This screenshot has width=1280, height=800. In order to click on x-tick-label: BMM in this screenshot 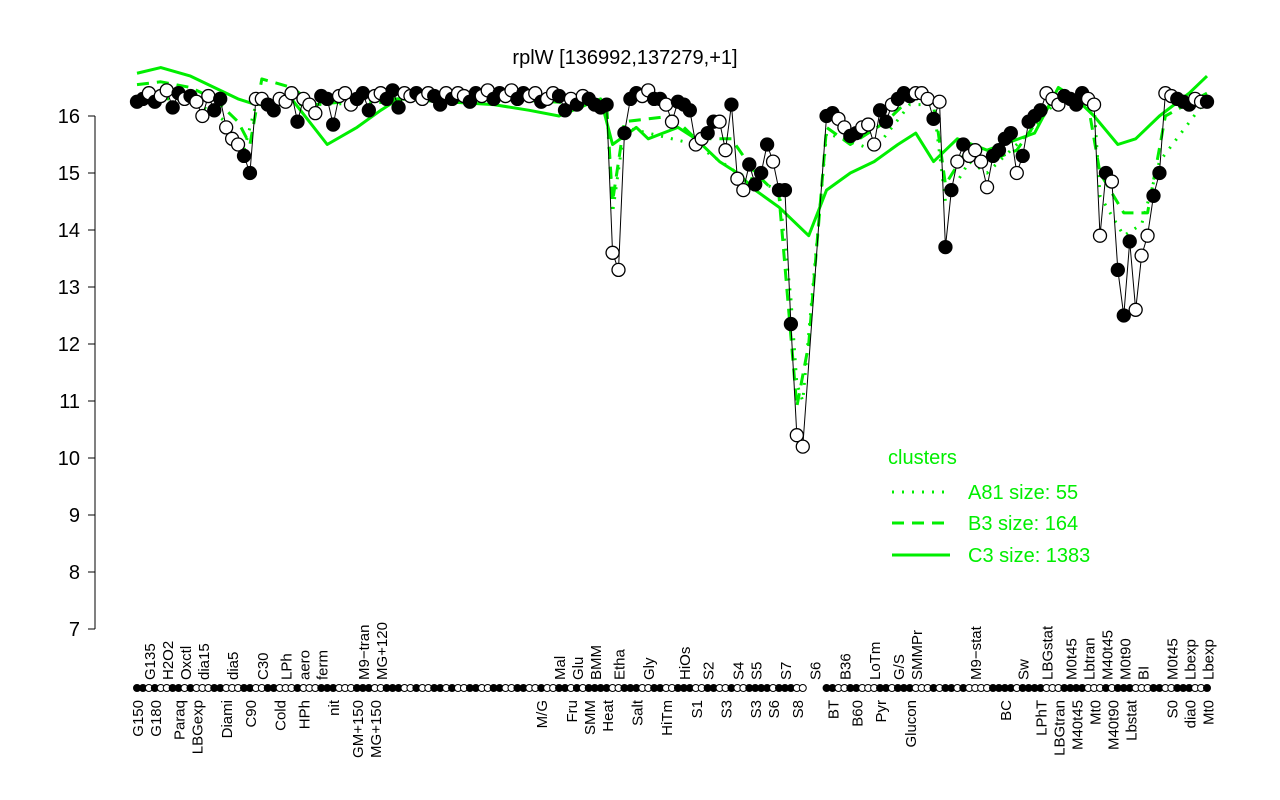, I will do `click(596, 662)`.